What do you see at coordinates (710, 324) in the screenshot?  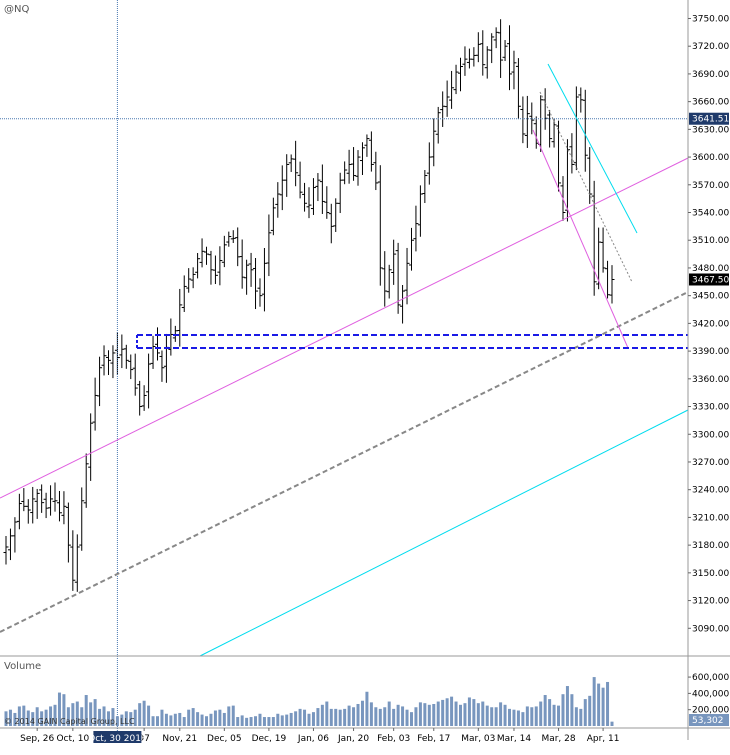 I see `y-tick-label: 3420.00` at bounding box center [710, 324].